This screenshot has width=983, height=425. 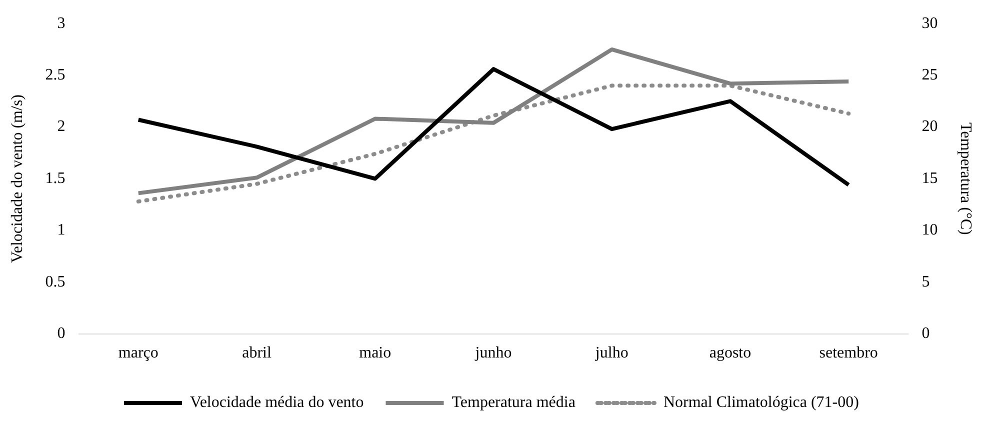 I want to click on y2-axis-title: Temperatura (°C), so click(x=965, y=178).